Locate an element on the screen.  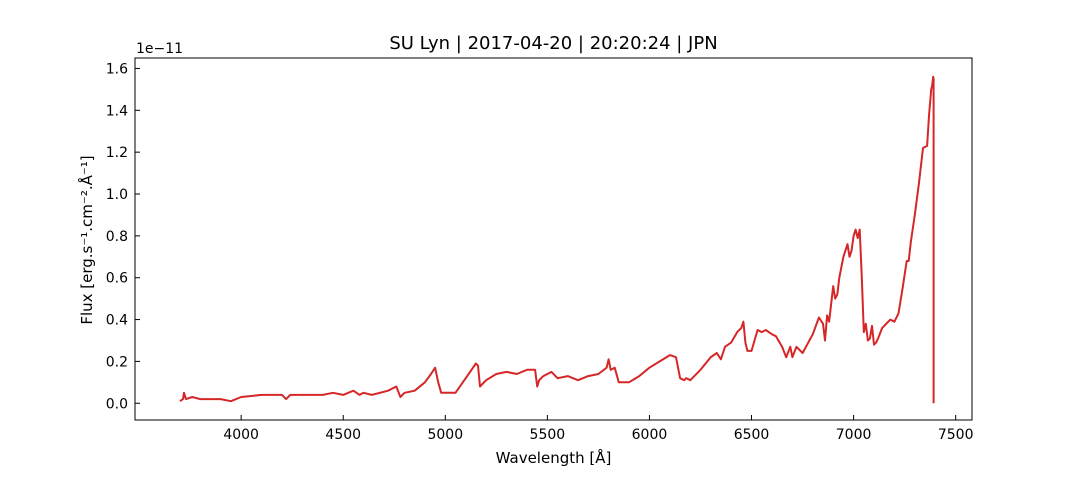
x-tick-label: 7500 is located at coordinates (956, 435).